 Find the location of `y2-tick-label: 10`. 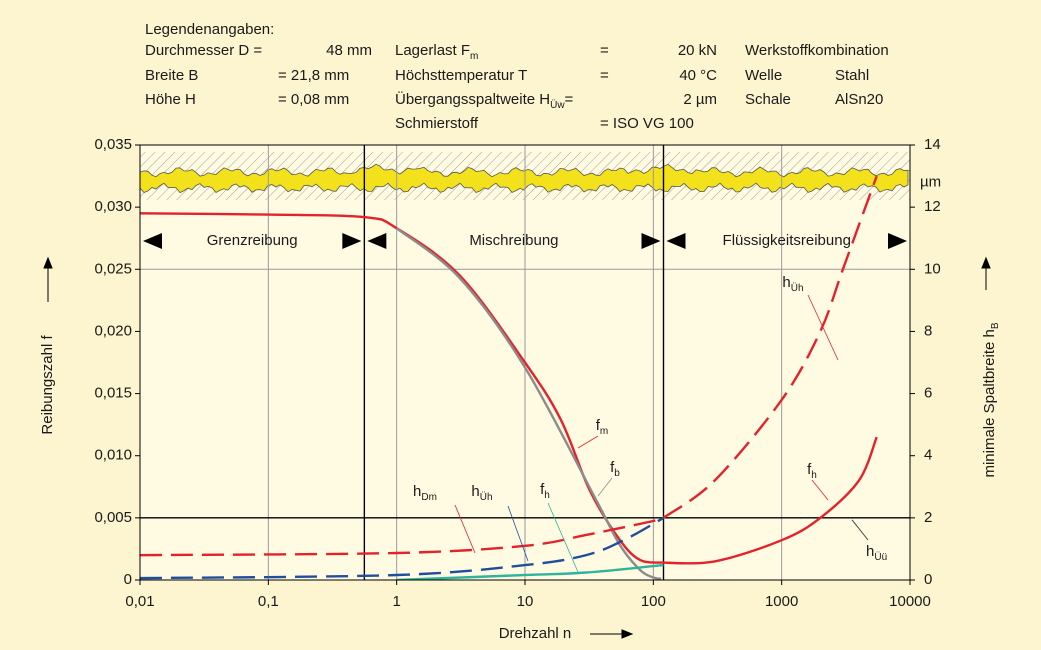

y2-tick-label: 10 is located at coordinates (932, 268).